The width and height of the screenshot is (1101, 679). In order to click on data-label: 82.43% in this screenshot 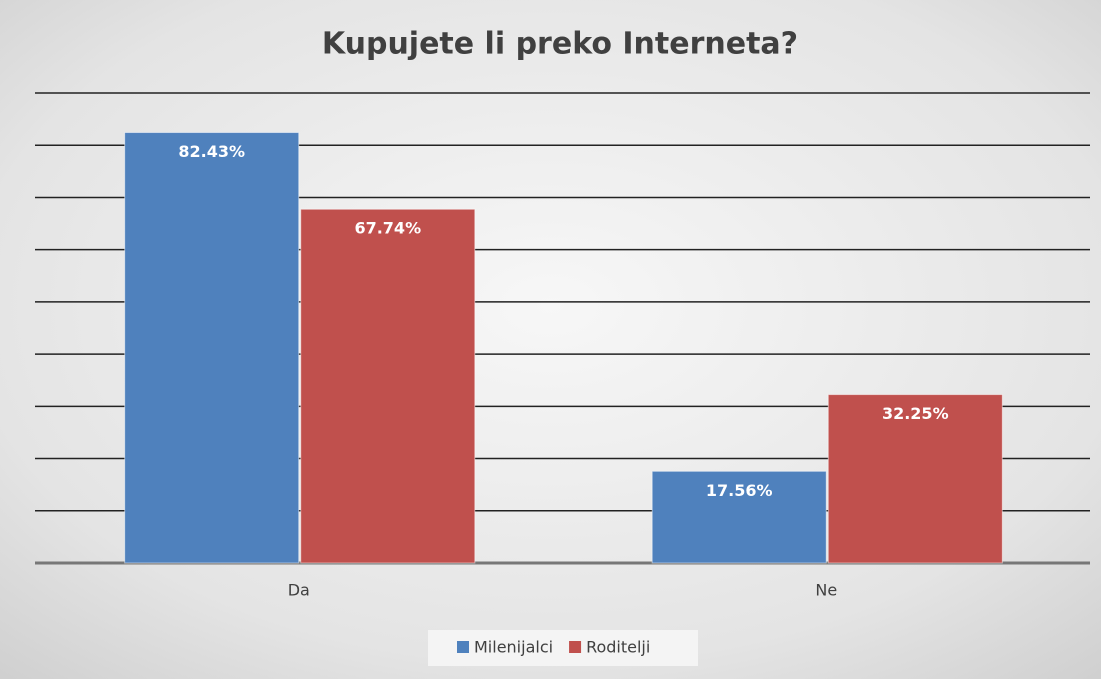, I will do `click(211, 151)`.